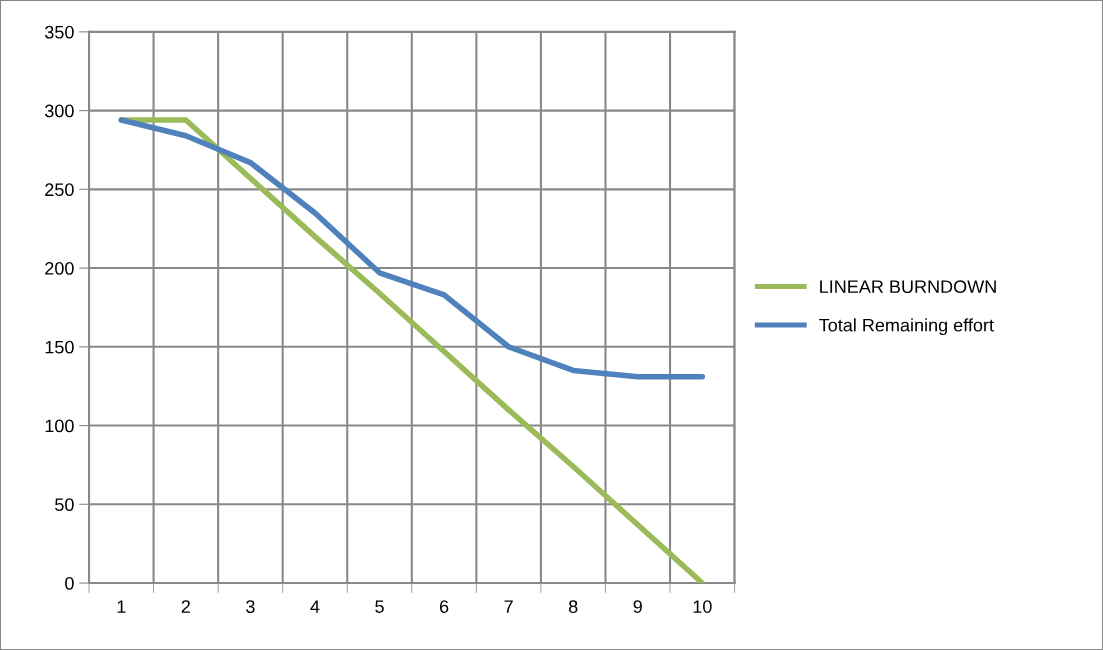  I want to click on y-tick-label: 100, so click(59, 426).